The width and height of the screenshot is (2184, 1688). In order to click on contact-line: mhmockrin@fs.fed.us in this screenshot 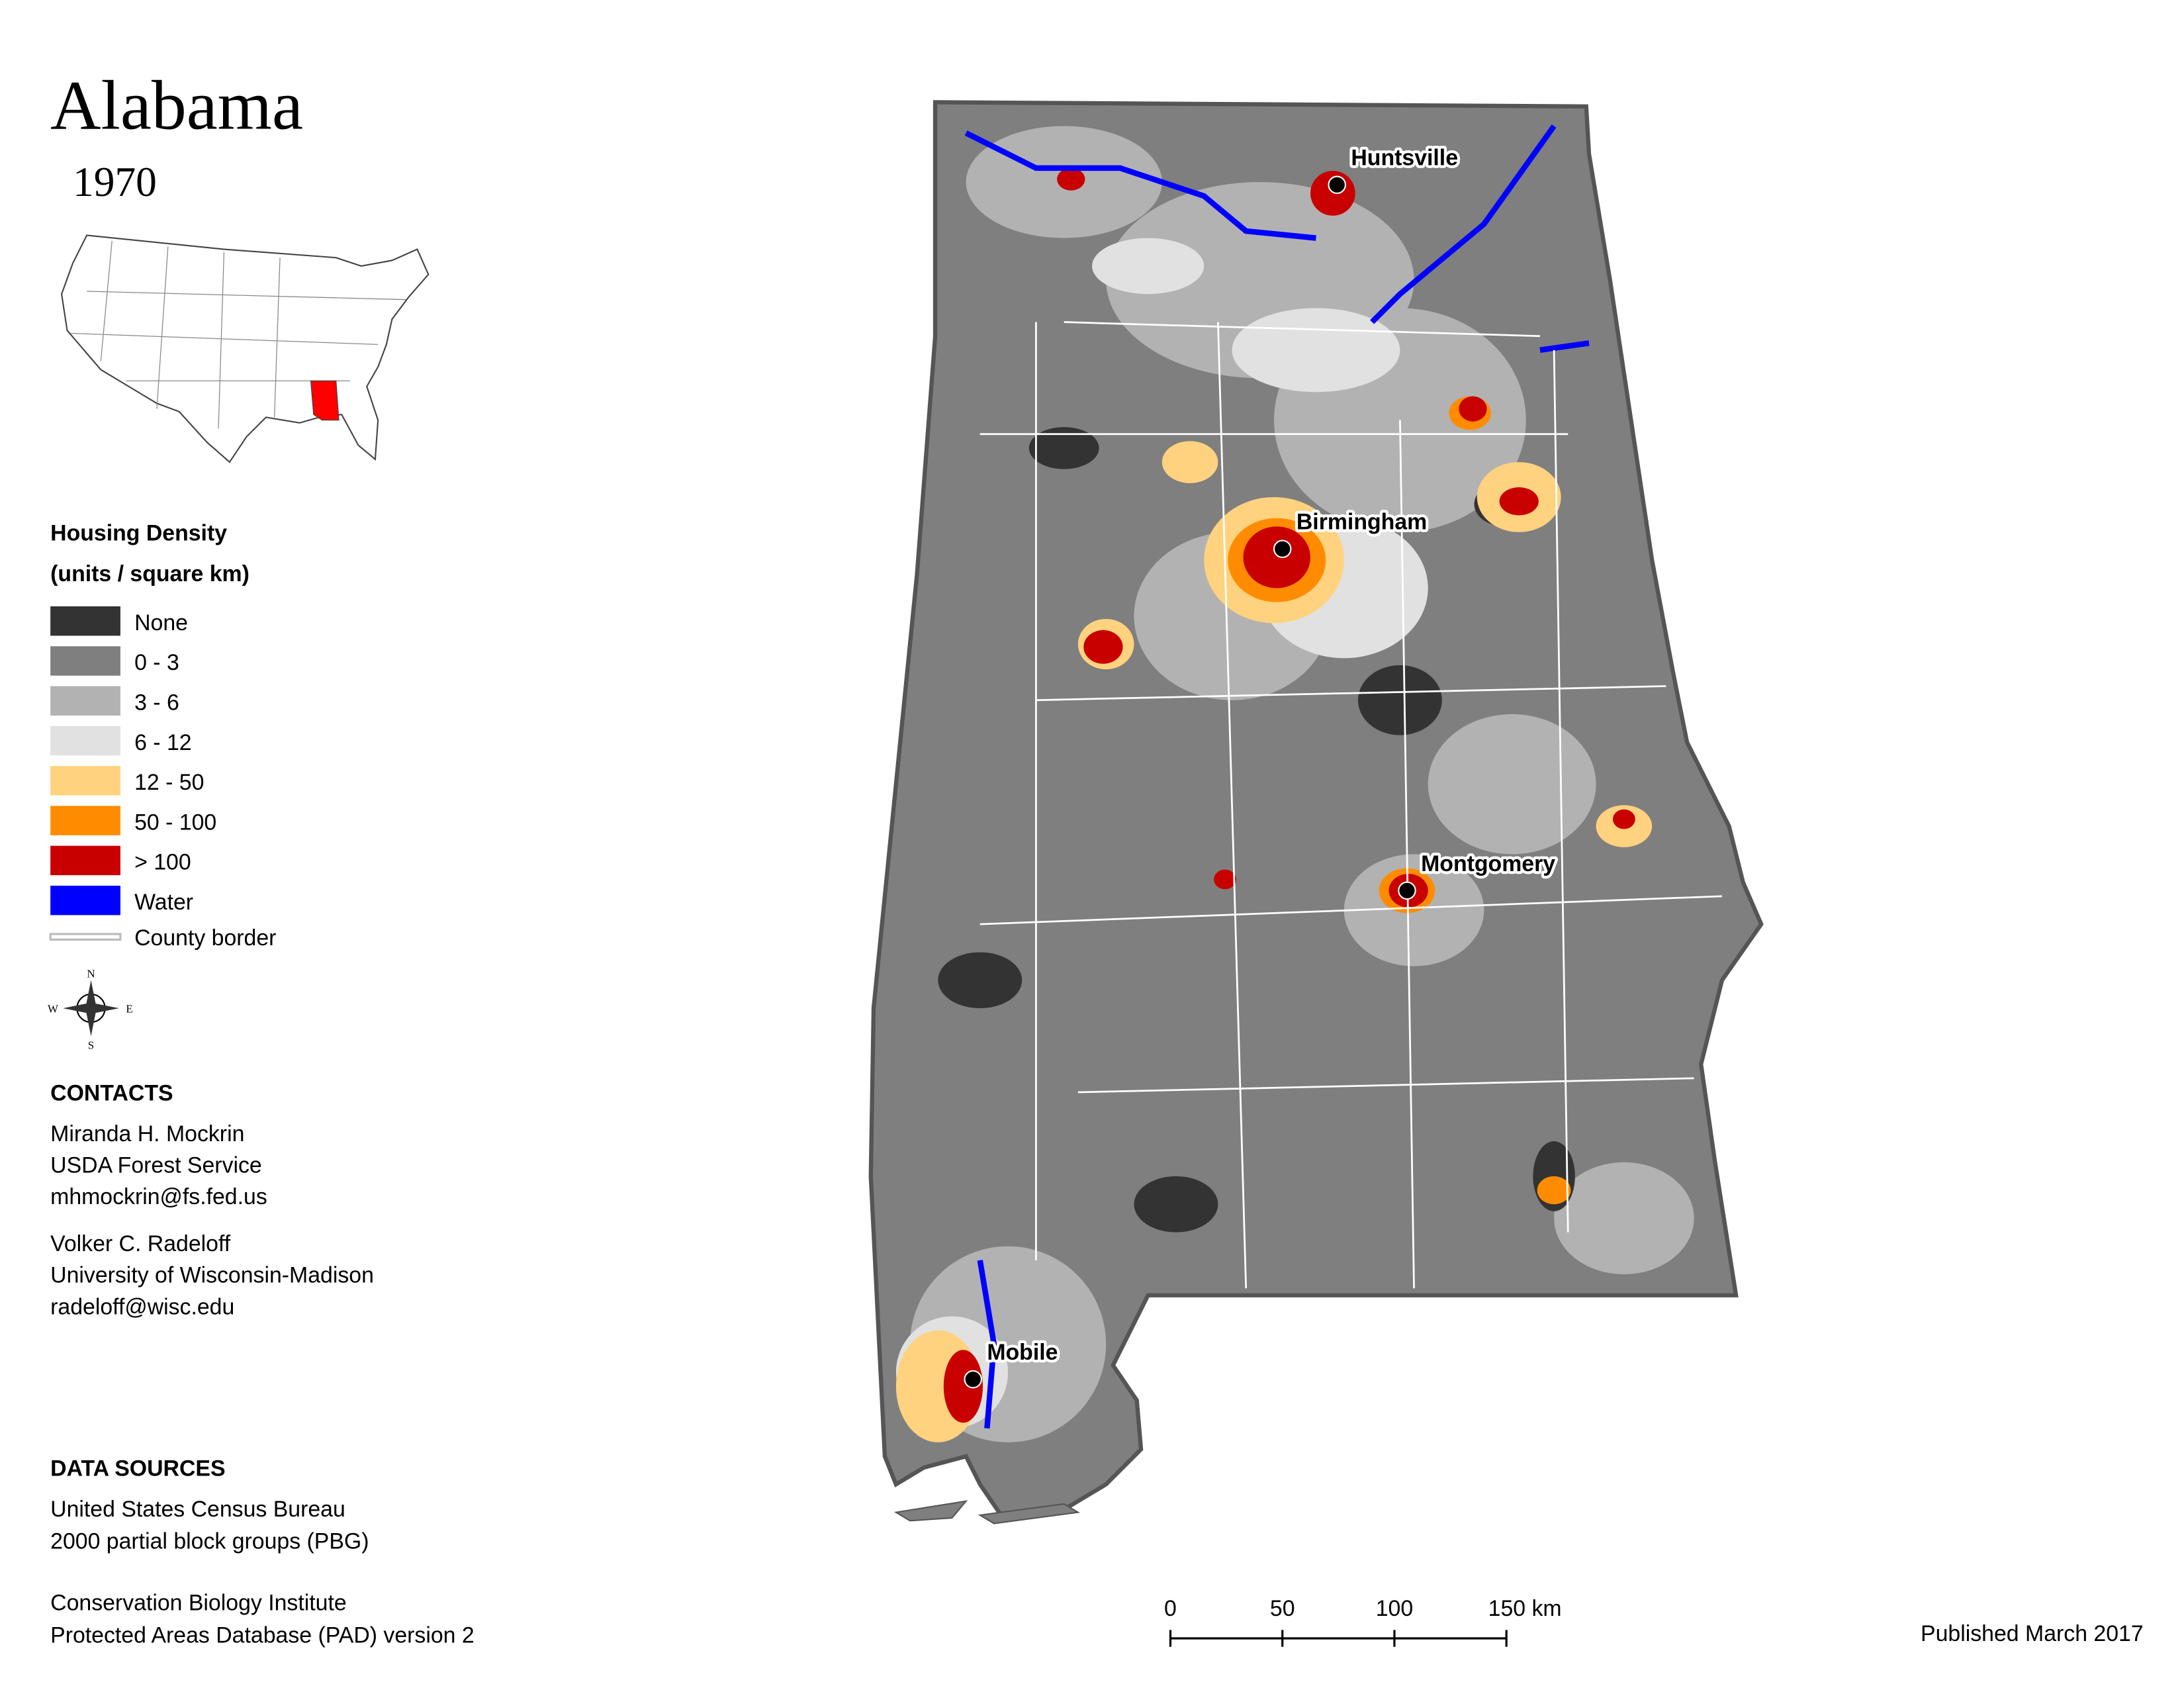, I will do `click(159, 1196)`.